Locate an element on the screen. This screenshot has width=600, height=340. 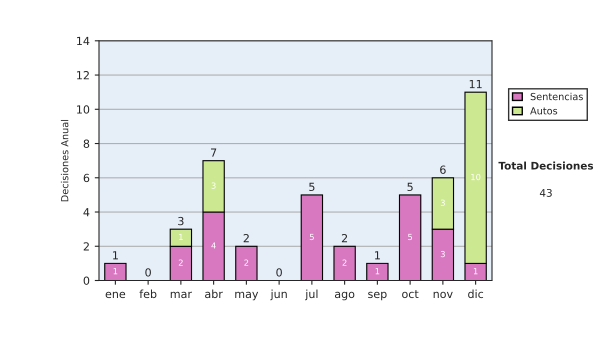
x-tick-label: jul is located at coordinates (311, 295).